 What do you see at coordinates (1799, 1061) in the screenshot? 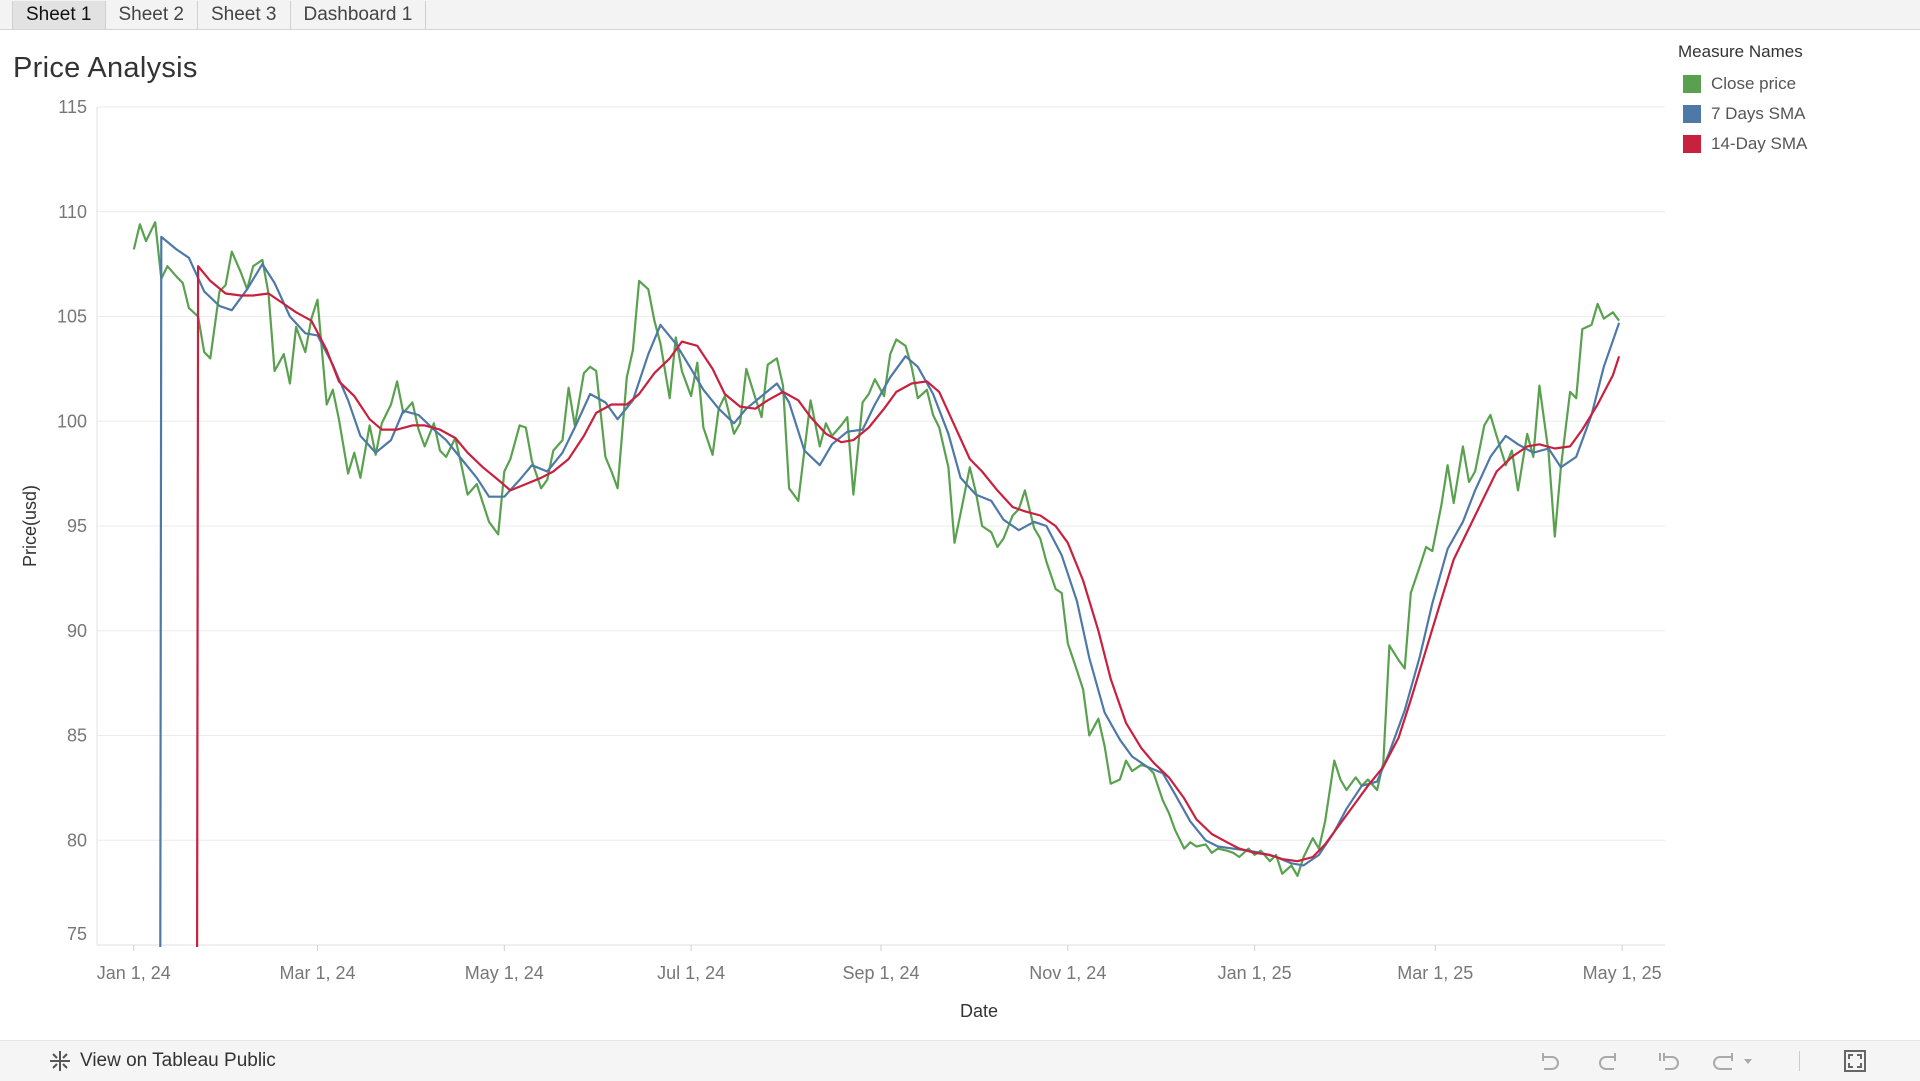
I see `footer-divider` at bounding box center [1799, 1061].